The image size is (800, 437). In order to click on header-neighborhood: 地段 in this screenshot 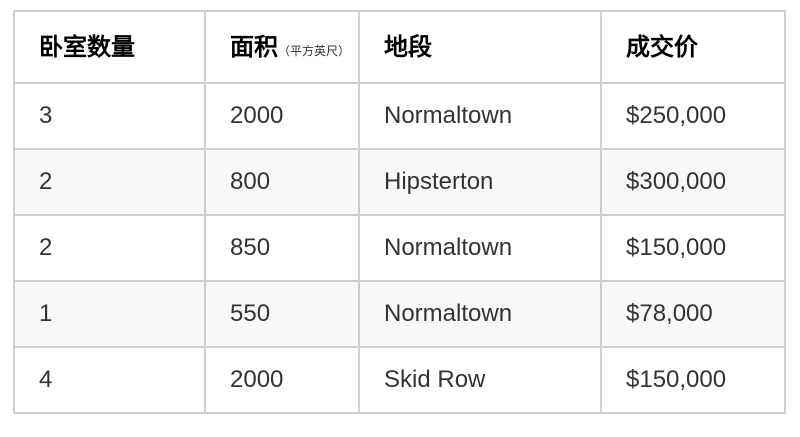, I will do `click(480, 47)`.